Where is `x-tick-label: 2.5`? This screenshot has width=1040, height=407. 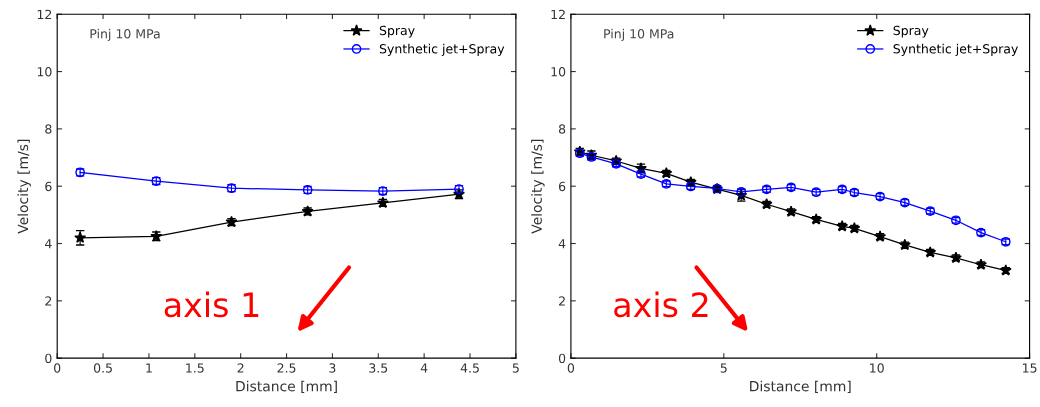
x-tick-label: 2.5 is located at coordinates (286, 368).